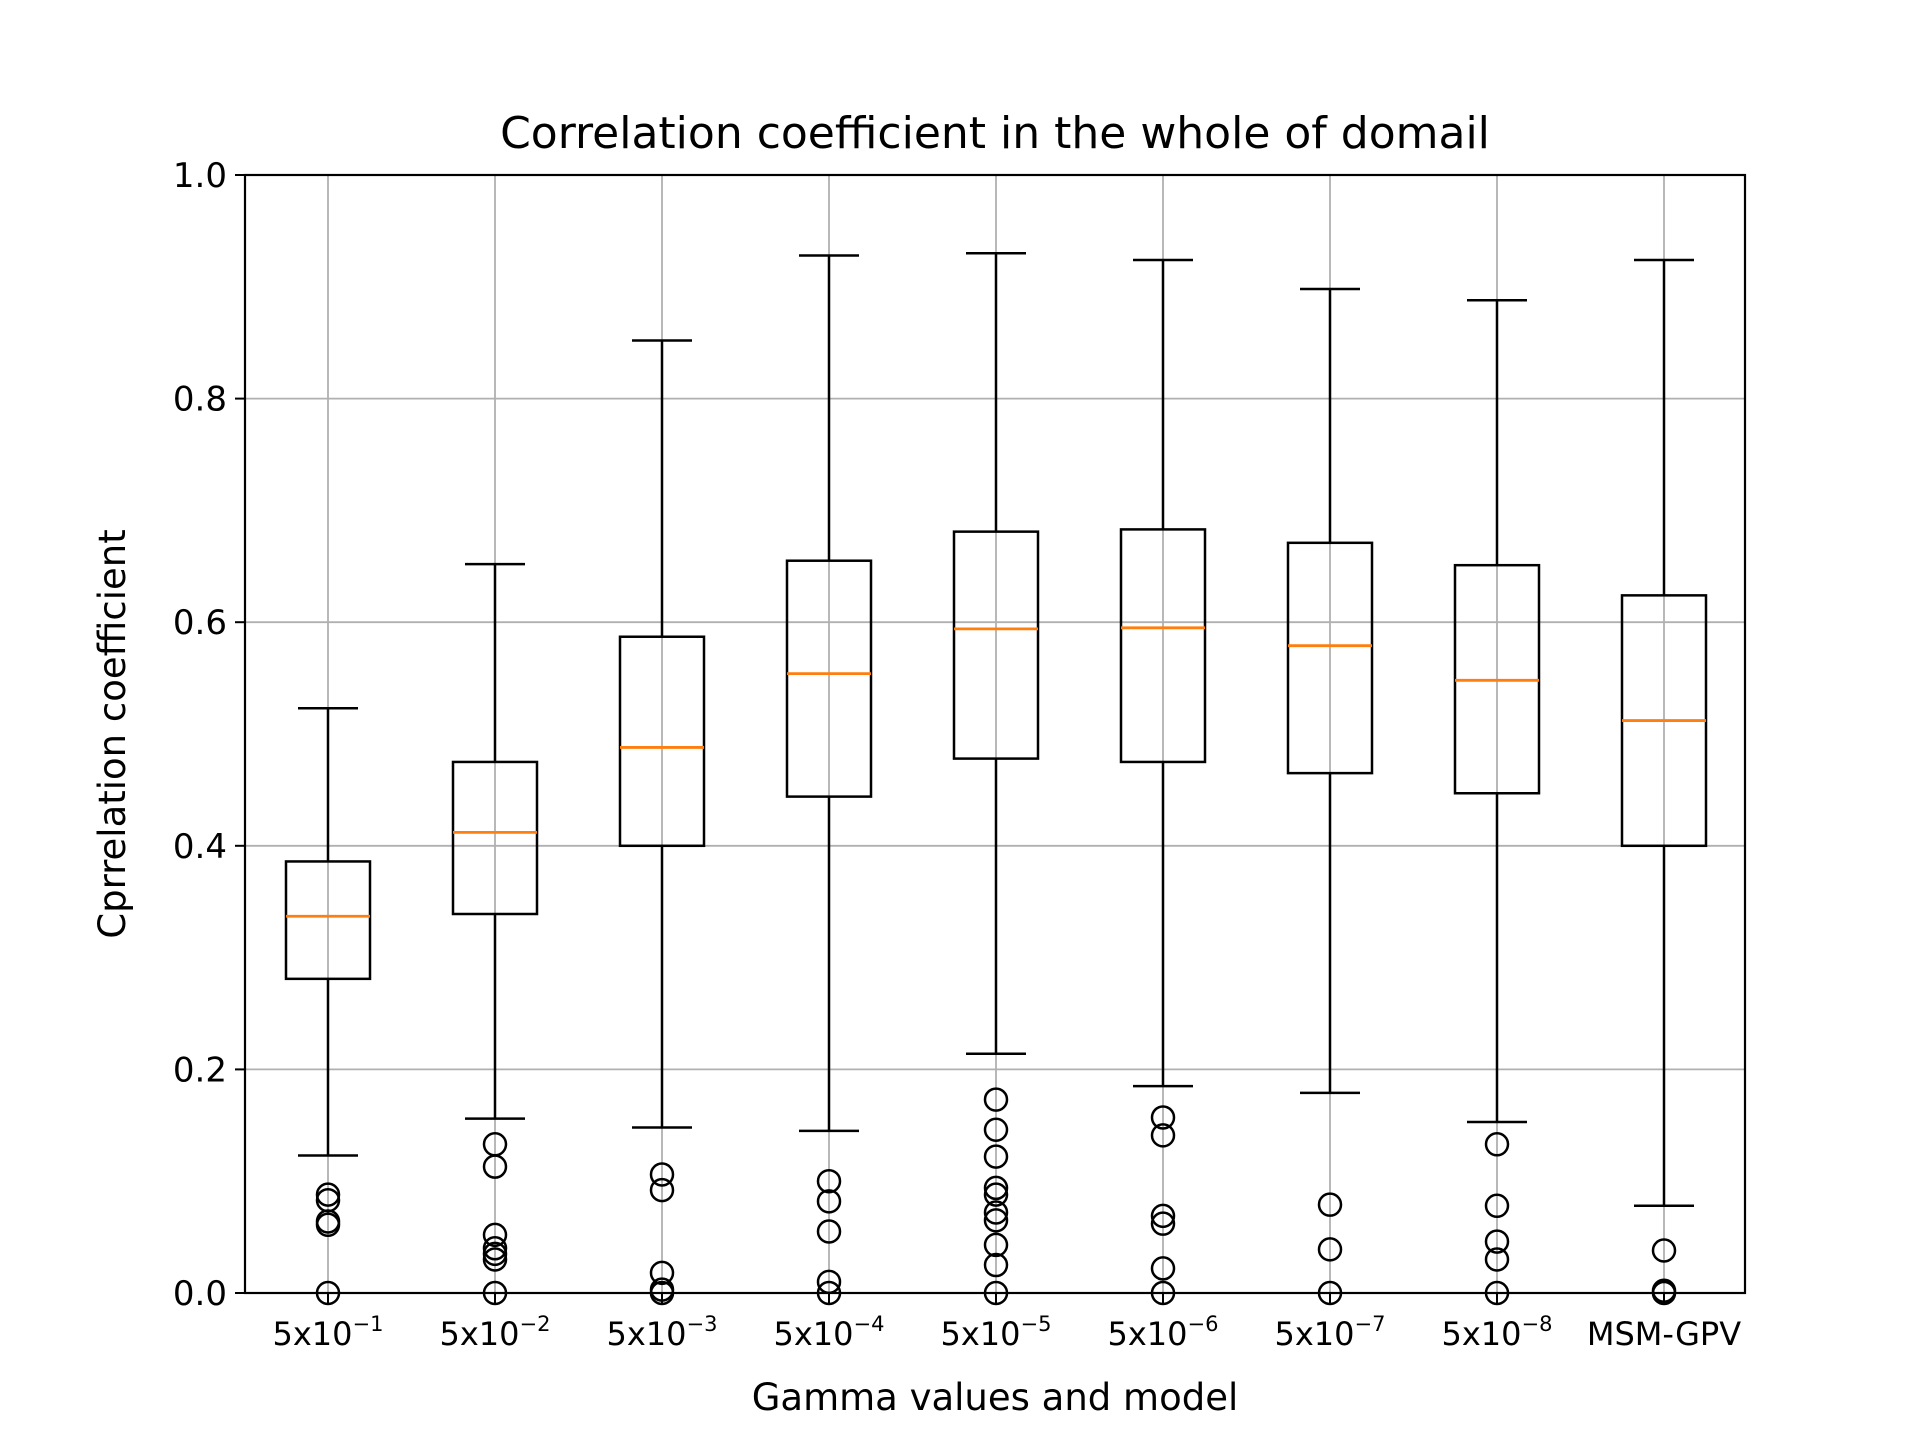  What do you see at coordinates (200, 1294) in the screenshot?
I see `y-tick-label: 0.0` at bounding box center [200, 1294].